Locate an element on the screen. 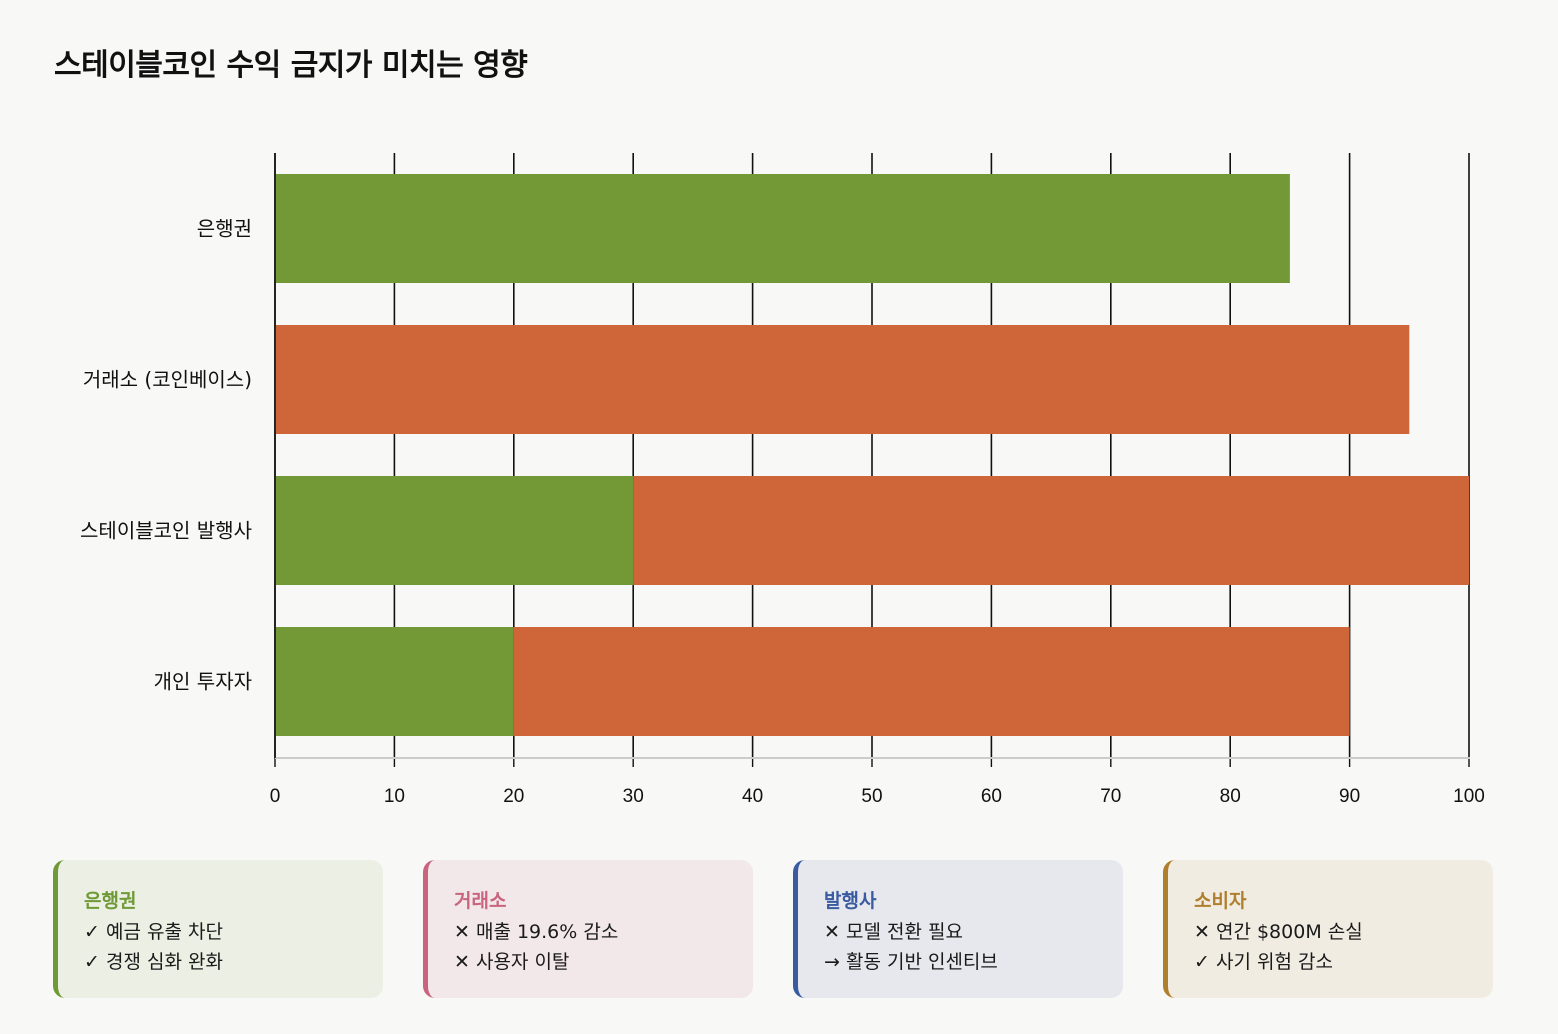 The height and width of the screenshot is (1034, 1558). card-title: 발행사 is located at coordinates (850, 901).